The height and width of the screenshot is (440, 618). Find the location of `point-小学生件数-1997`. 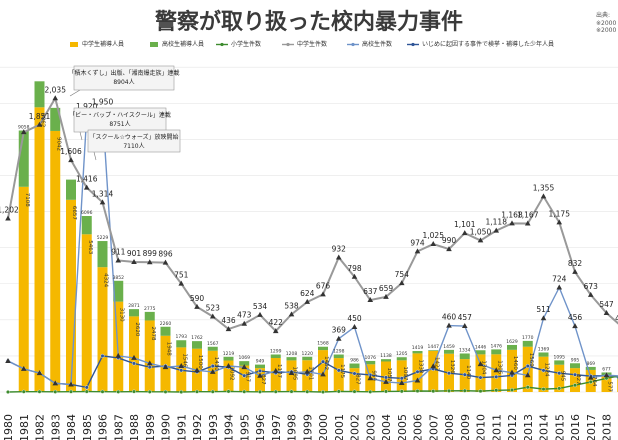

point-小学生件数-1997 is located at coordinates (275, 391).